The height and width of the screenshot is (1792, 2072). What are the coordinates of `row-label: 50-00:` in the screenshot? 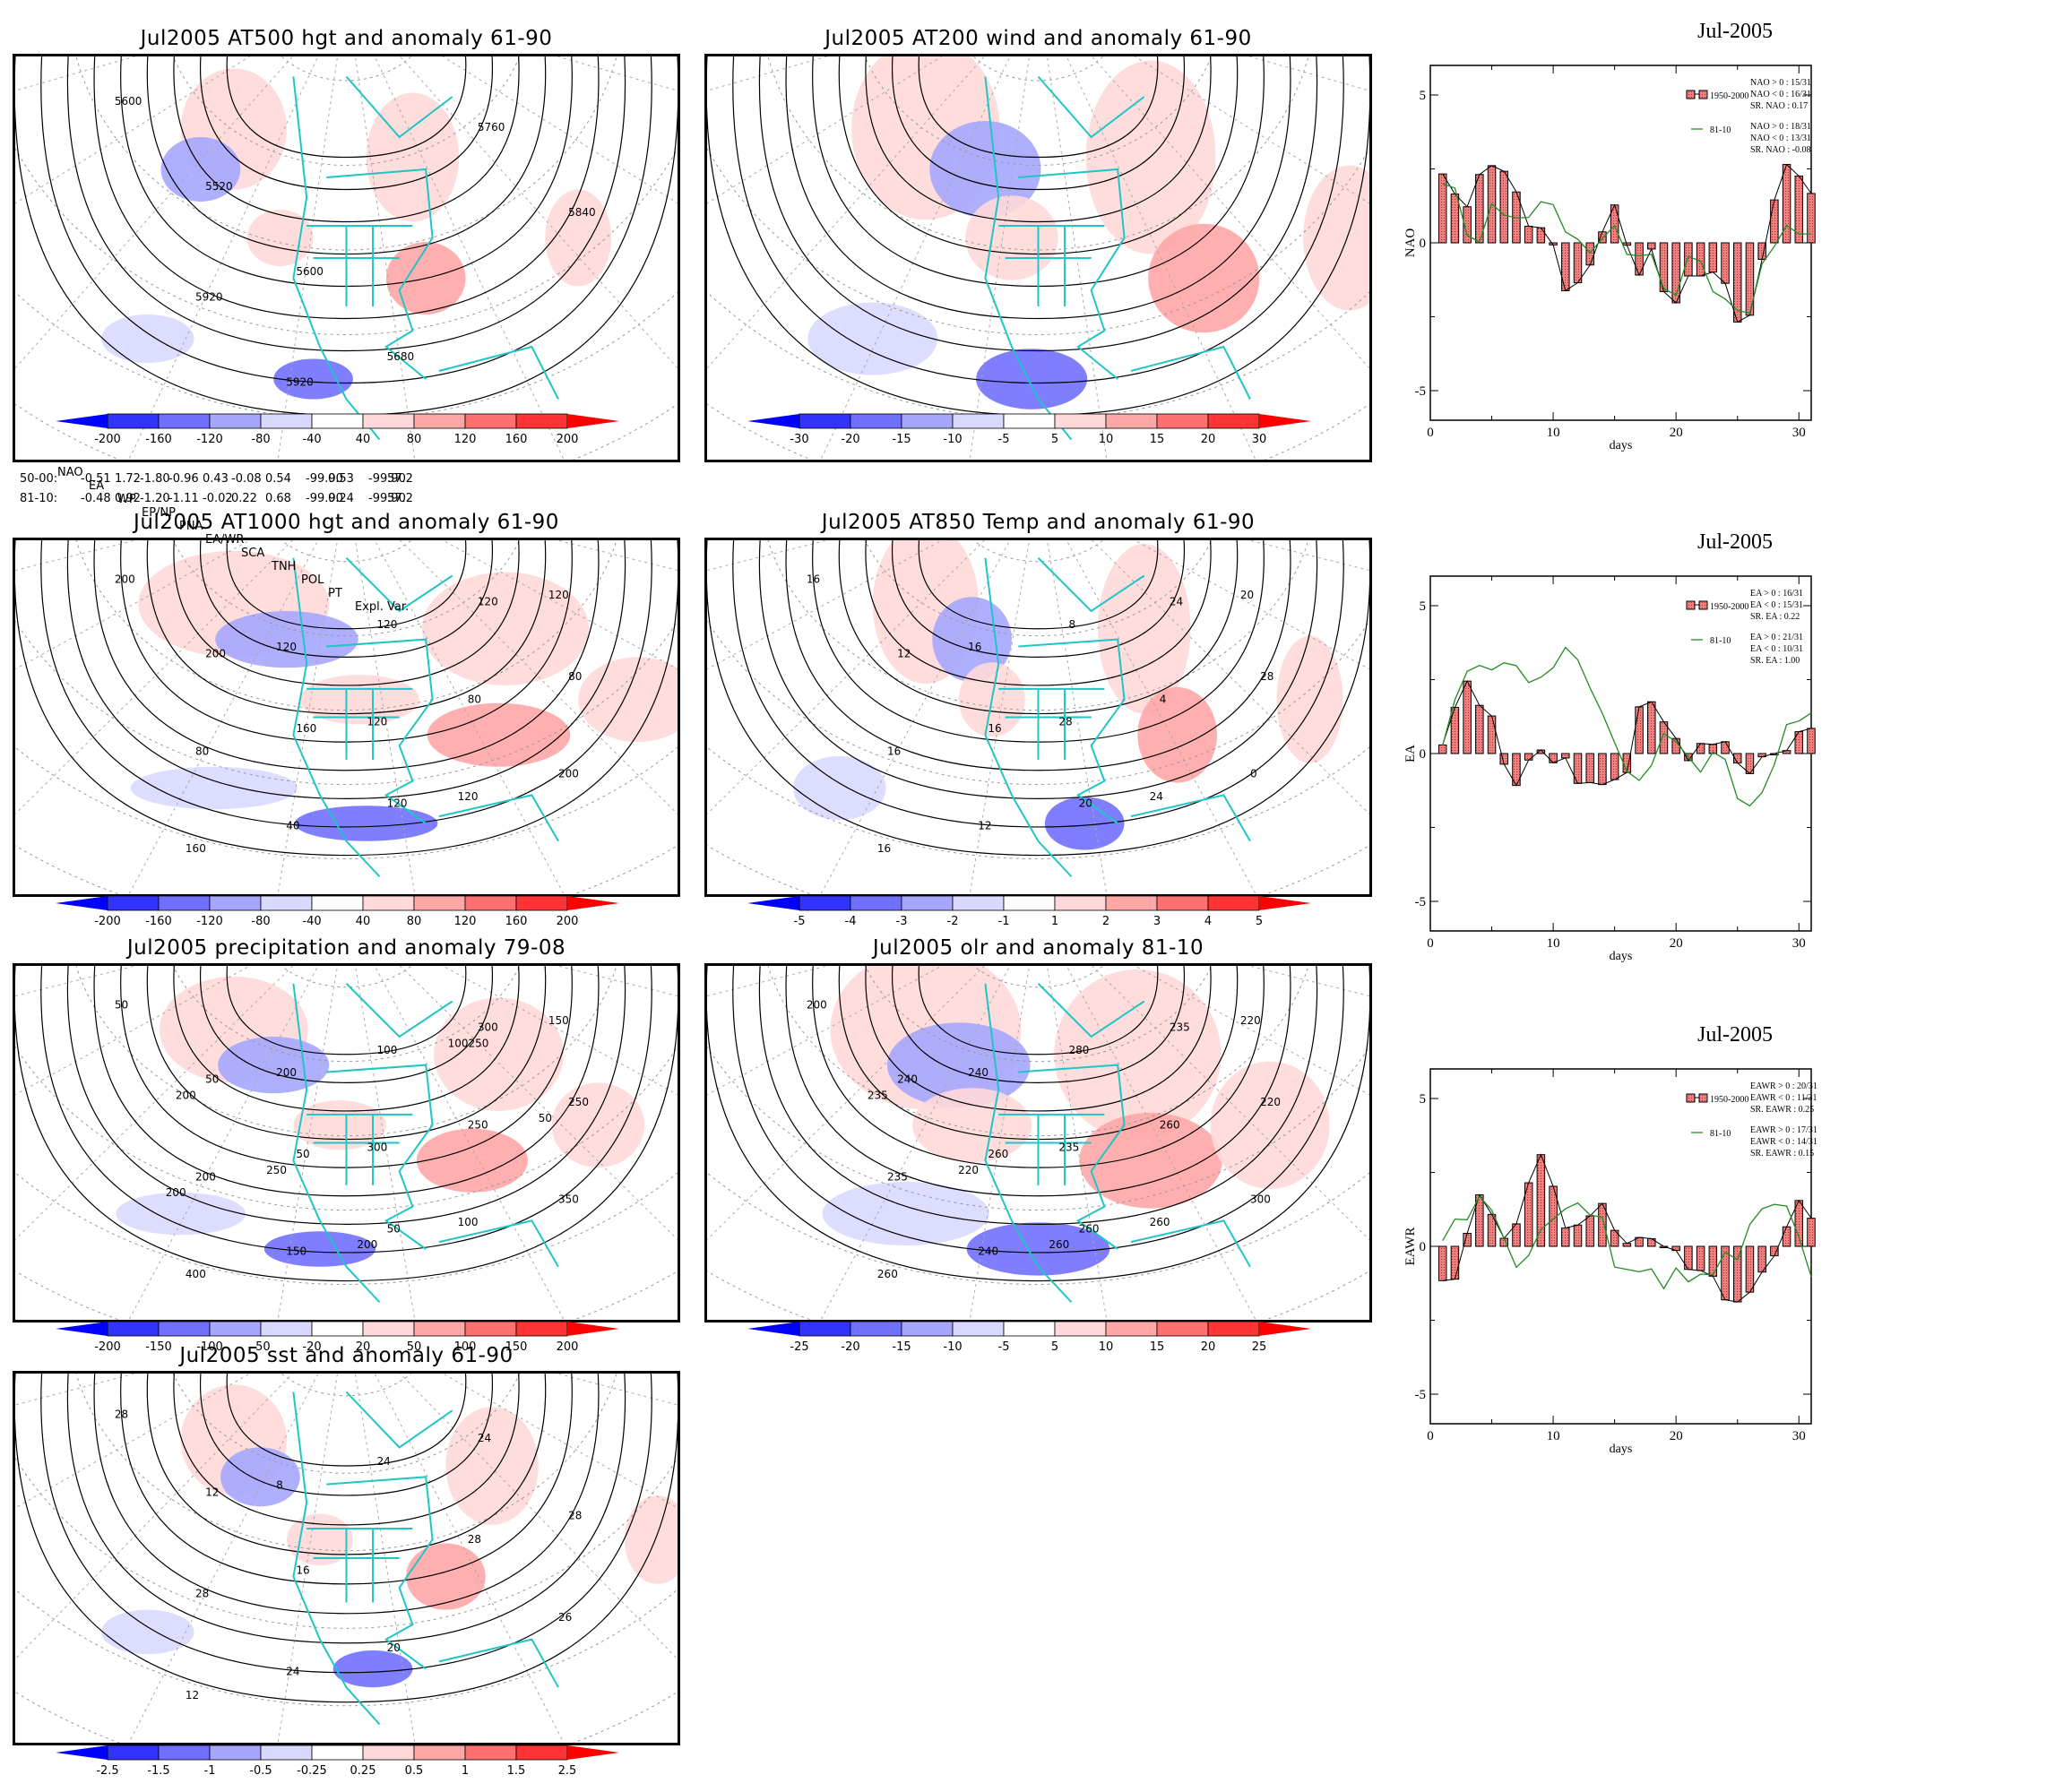 It's located at (39, 479).